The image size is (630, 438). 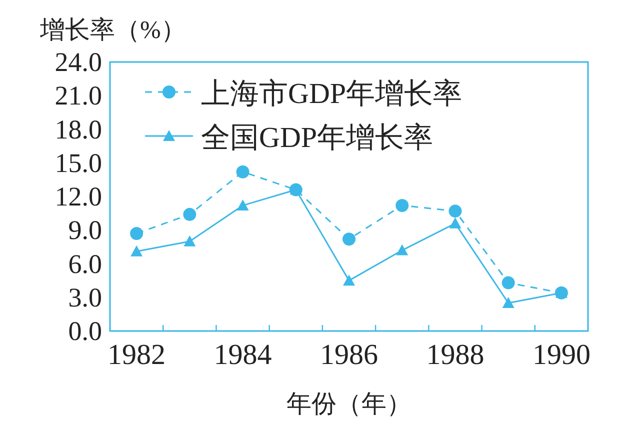 What do you see at coordinates (78, 197) in the screenshot?
I see `y-tick-label: 12.0` at bounding box center [78, 197].